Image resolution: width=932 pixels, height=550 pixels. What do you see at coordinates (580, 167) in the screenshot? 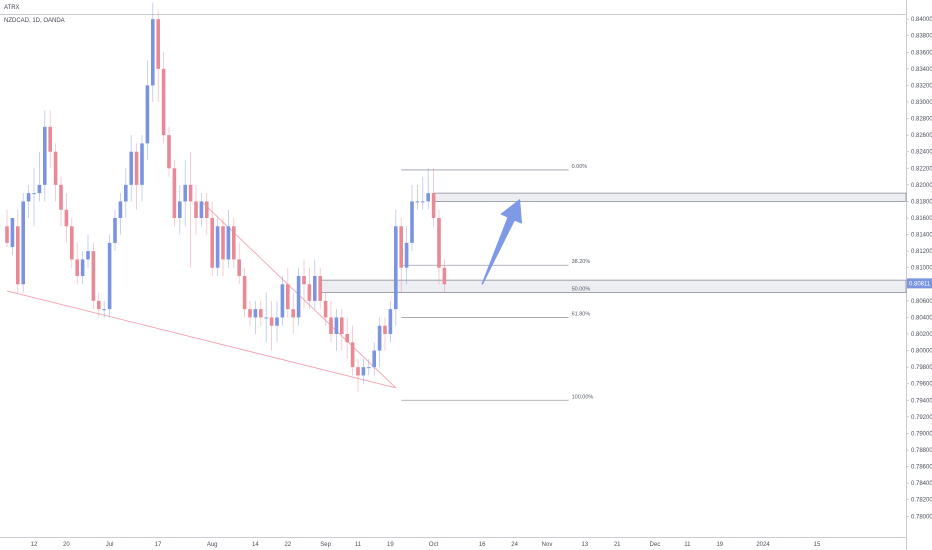
I see `fib-label-0: 0.00%` at bounding box center [580, 167].